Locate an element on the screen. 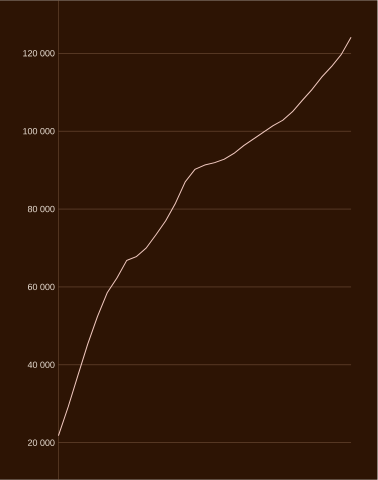 The height and width of the screenshot is (480, 378). y-tick-label: 100 000 is located at coordinates (39, 131).